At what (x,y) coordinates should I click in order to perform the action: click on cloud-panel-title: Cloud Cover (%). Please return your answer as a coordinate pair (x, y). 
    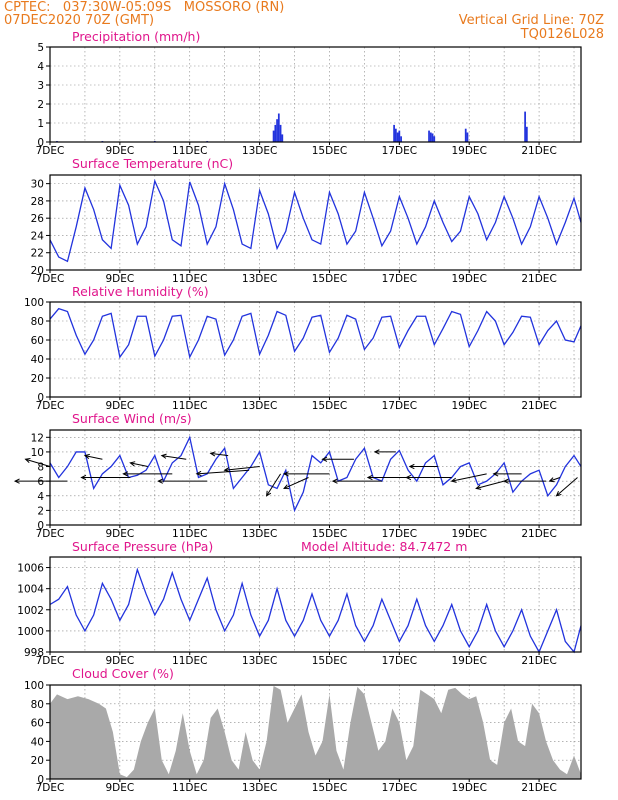
    Looking at the image, I should click on (123, 673).